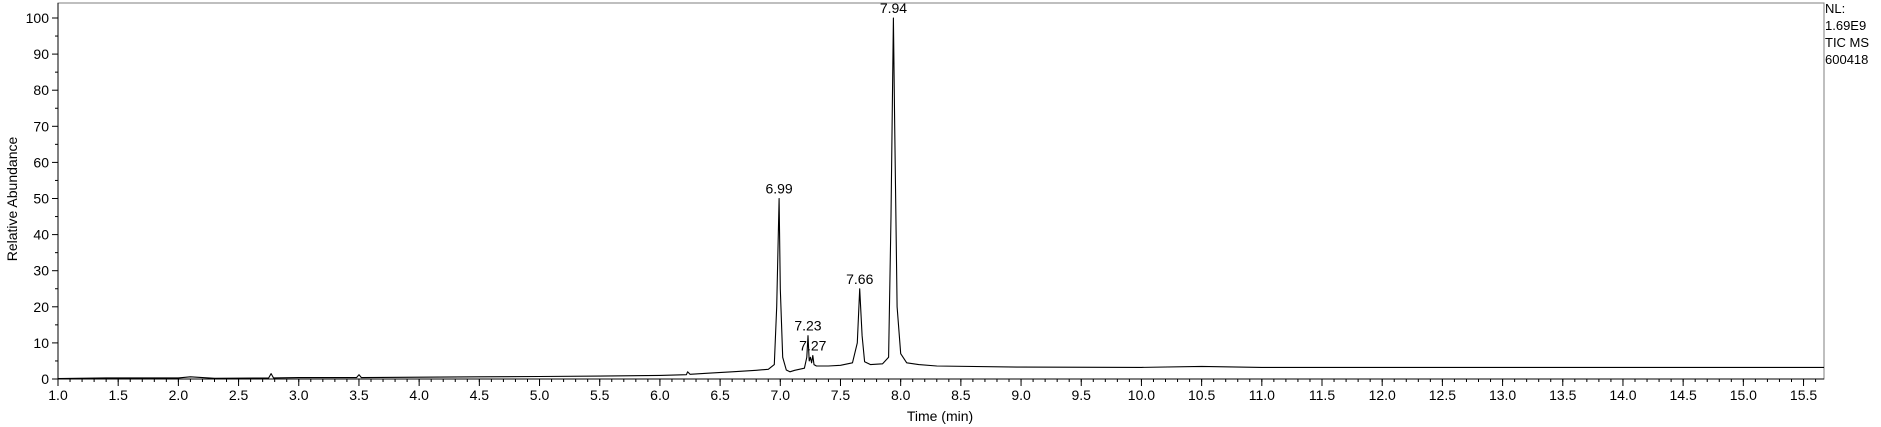  What do you see at coordinates (41, 271) in the screenshot?
I see `y-tick-label: 30` at bounding box center [41, 271].